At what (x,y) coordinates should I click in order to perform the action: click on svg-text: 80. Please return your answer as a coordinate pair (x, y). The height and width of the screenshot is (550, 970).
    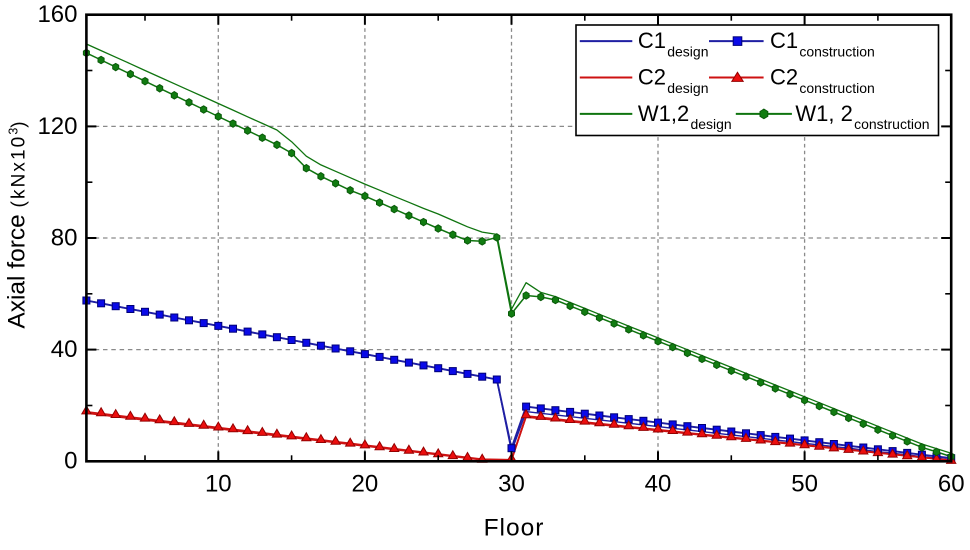
    Looking at the image, I should click on (64, 237).